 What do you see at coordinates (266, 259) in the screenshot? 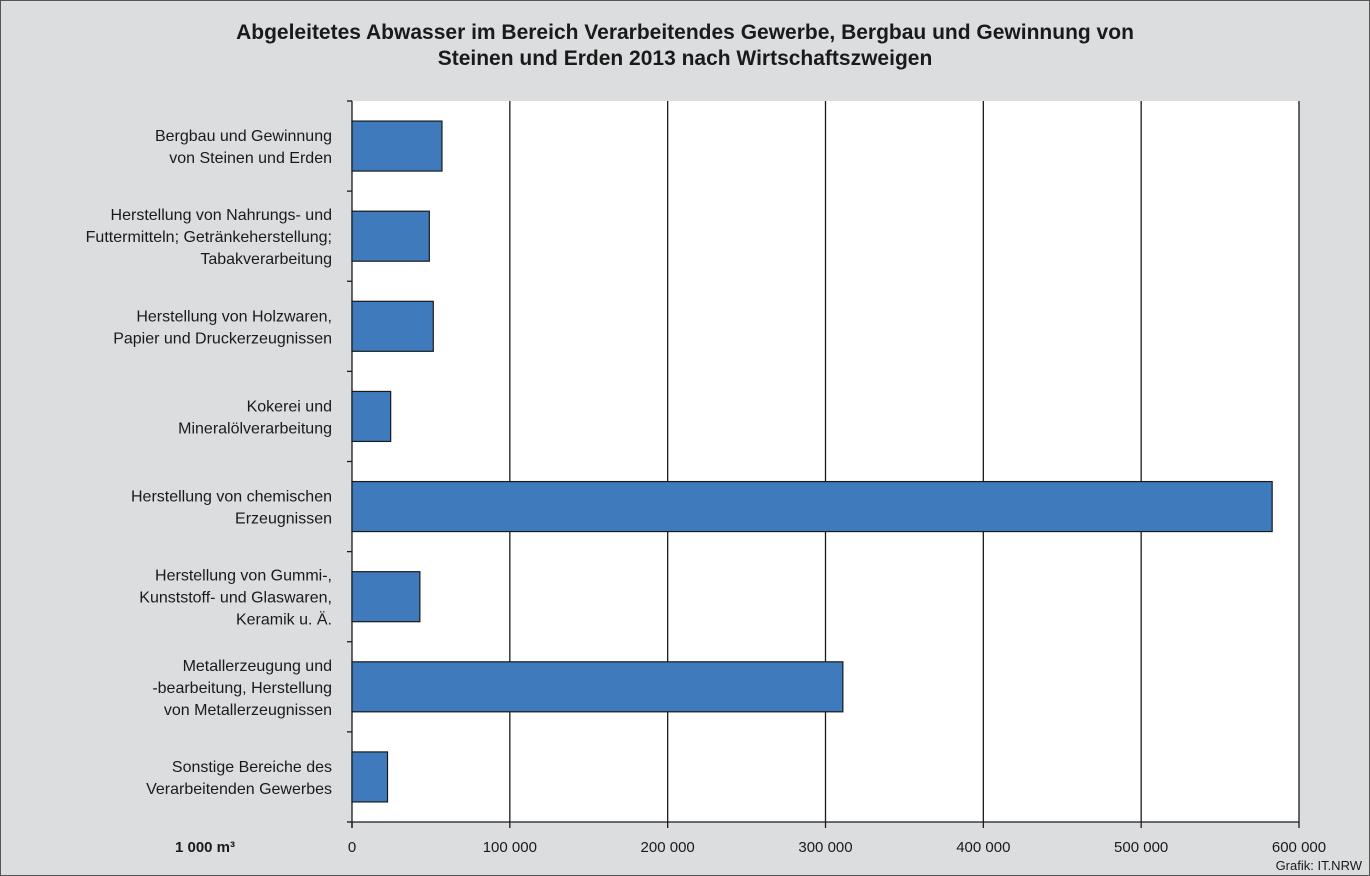
I see `category-label-line: Tabakverarbeitung` at bounding box center [266, 259].